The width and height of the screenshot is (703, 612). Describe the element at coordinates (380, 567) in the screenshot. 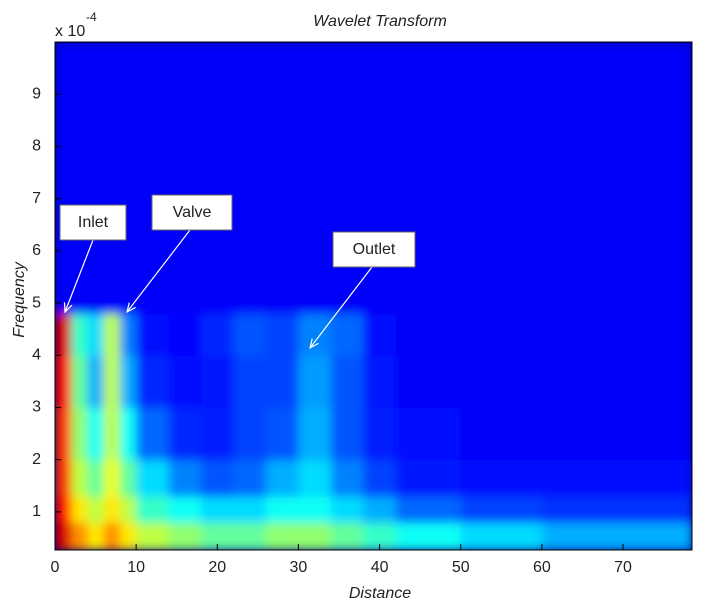

I see `x-tick-label: 40` at that location.